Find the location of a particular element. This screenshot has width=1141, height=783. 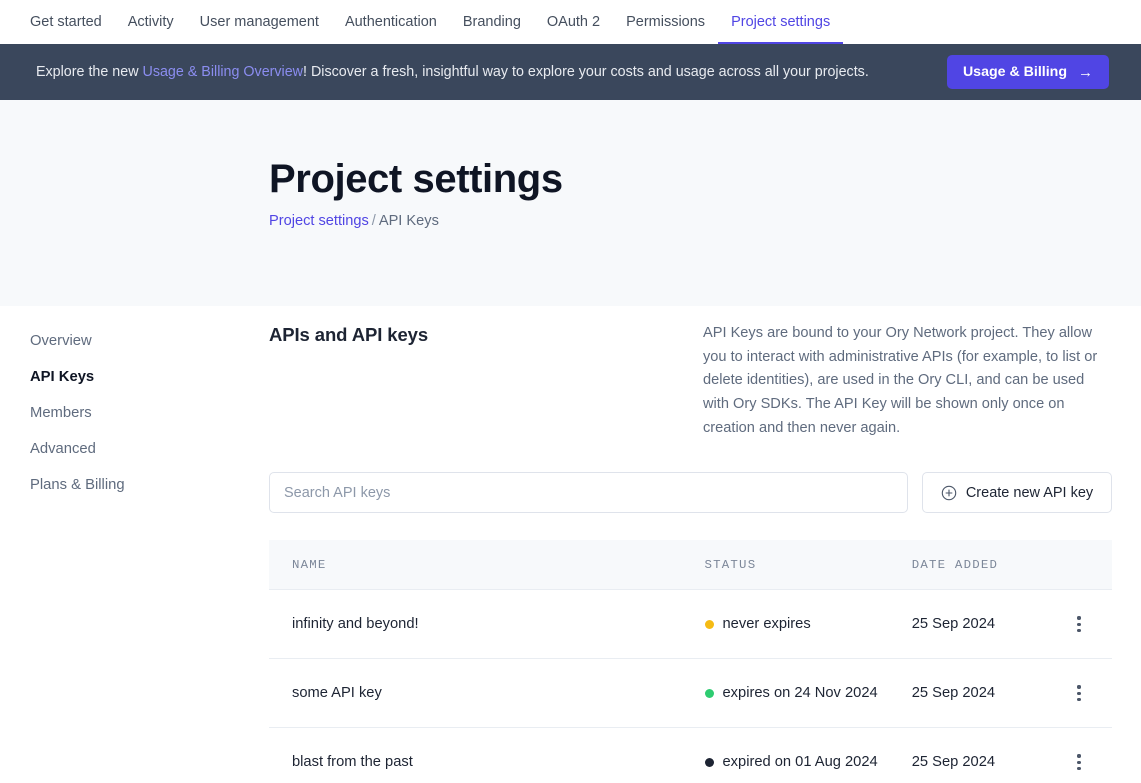

usage-billing-button: Usage & Billing → is located at coordinates (1027, 72).